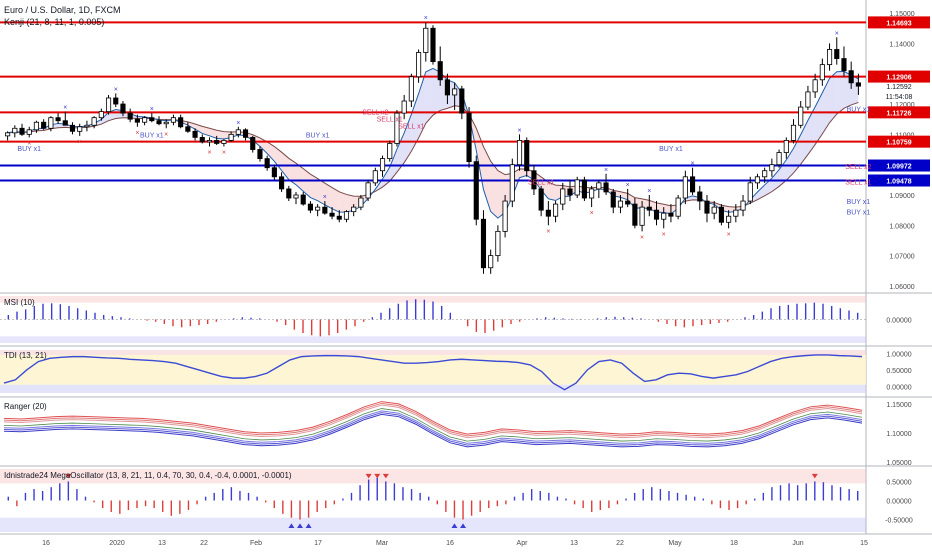 The width and height of the screenshot is (932, 555). I want to click on time-tick-label: 15, so click(864, 543).